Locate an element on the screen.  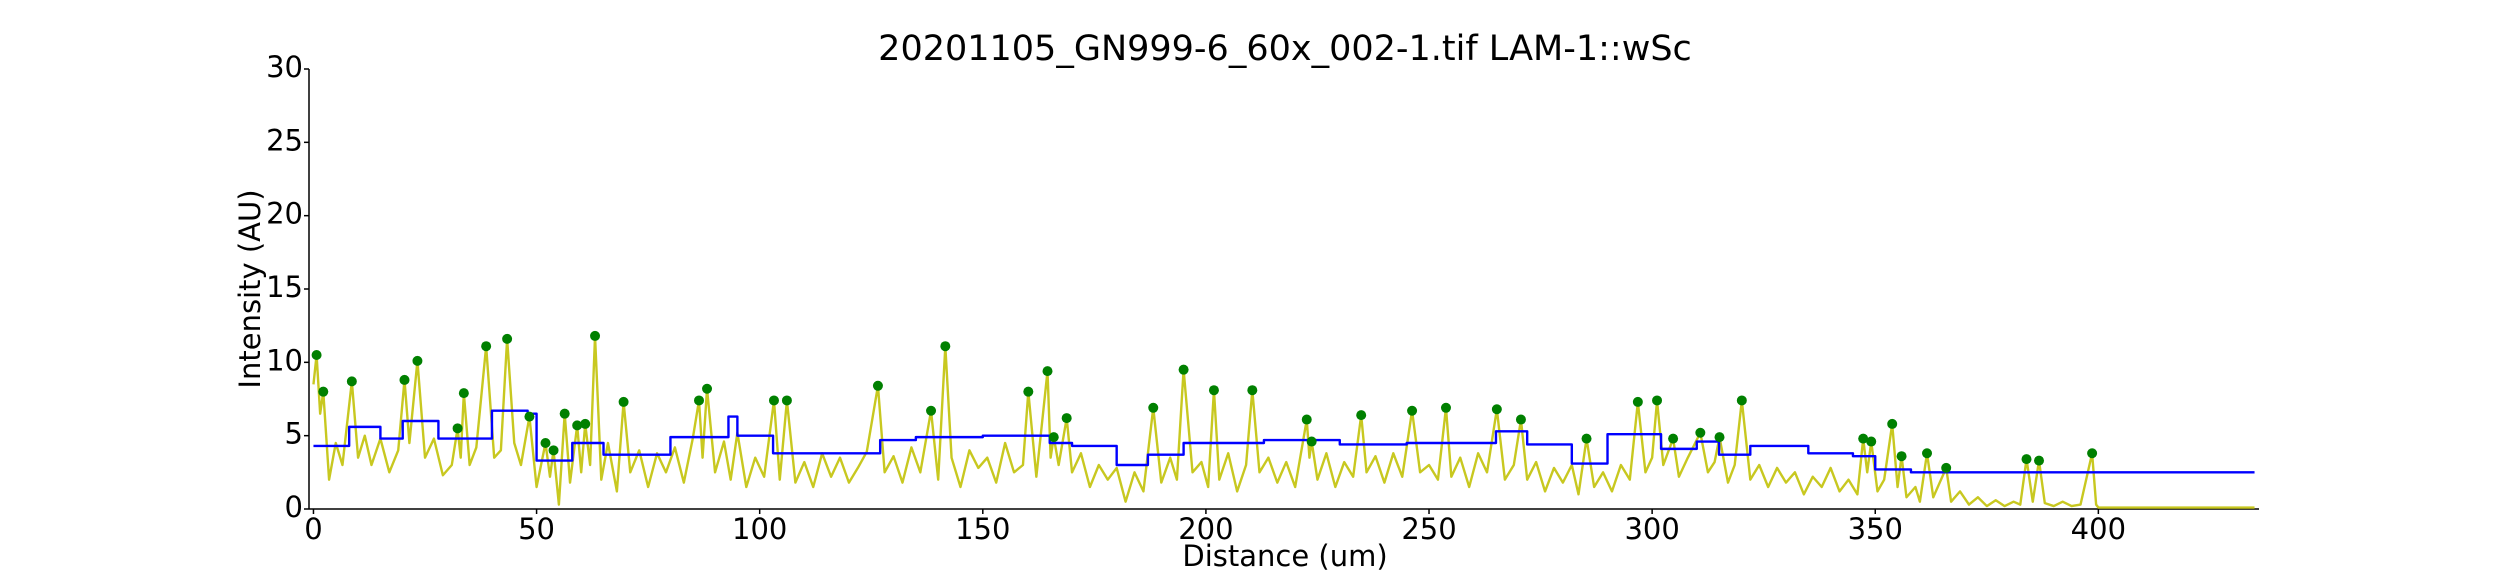
y-tick-label: 30 is located at coordinates (284, 67).